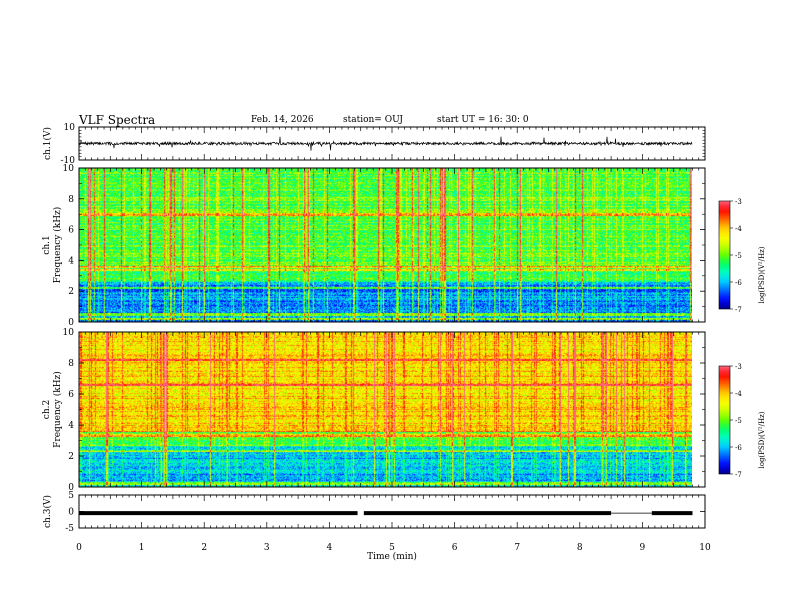 The width and height of the screenshot is (792, 612). I want to click on plot-title: VLF Spectra, so click(117, 120).